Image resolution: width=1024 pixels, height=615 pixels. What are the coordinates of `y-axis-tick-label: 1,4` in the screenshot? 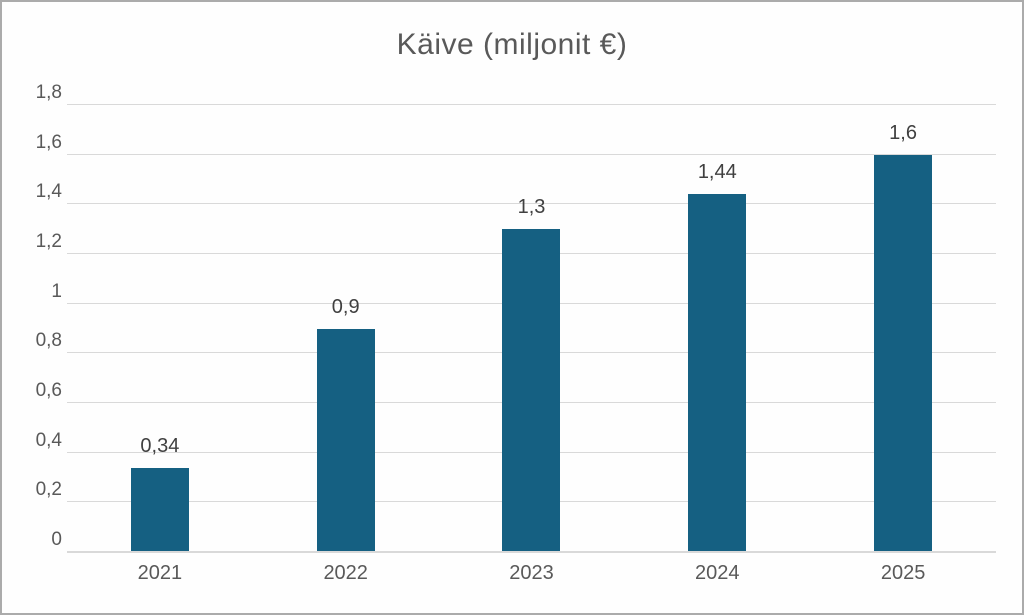 It's located at (48, 192).